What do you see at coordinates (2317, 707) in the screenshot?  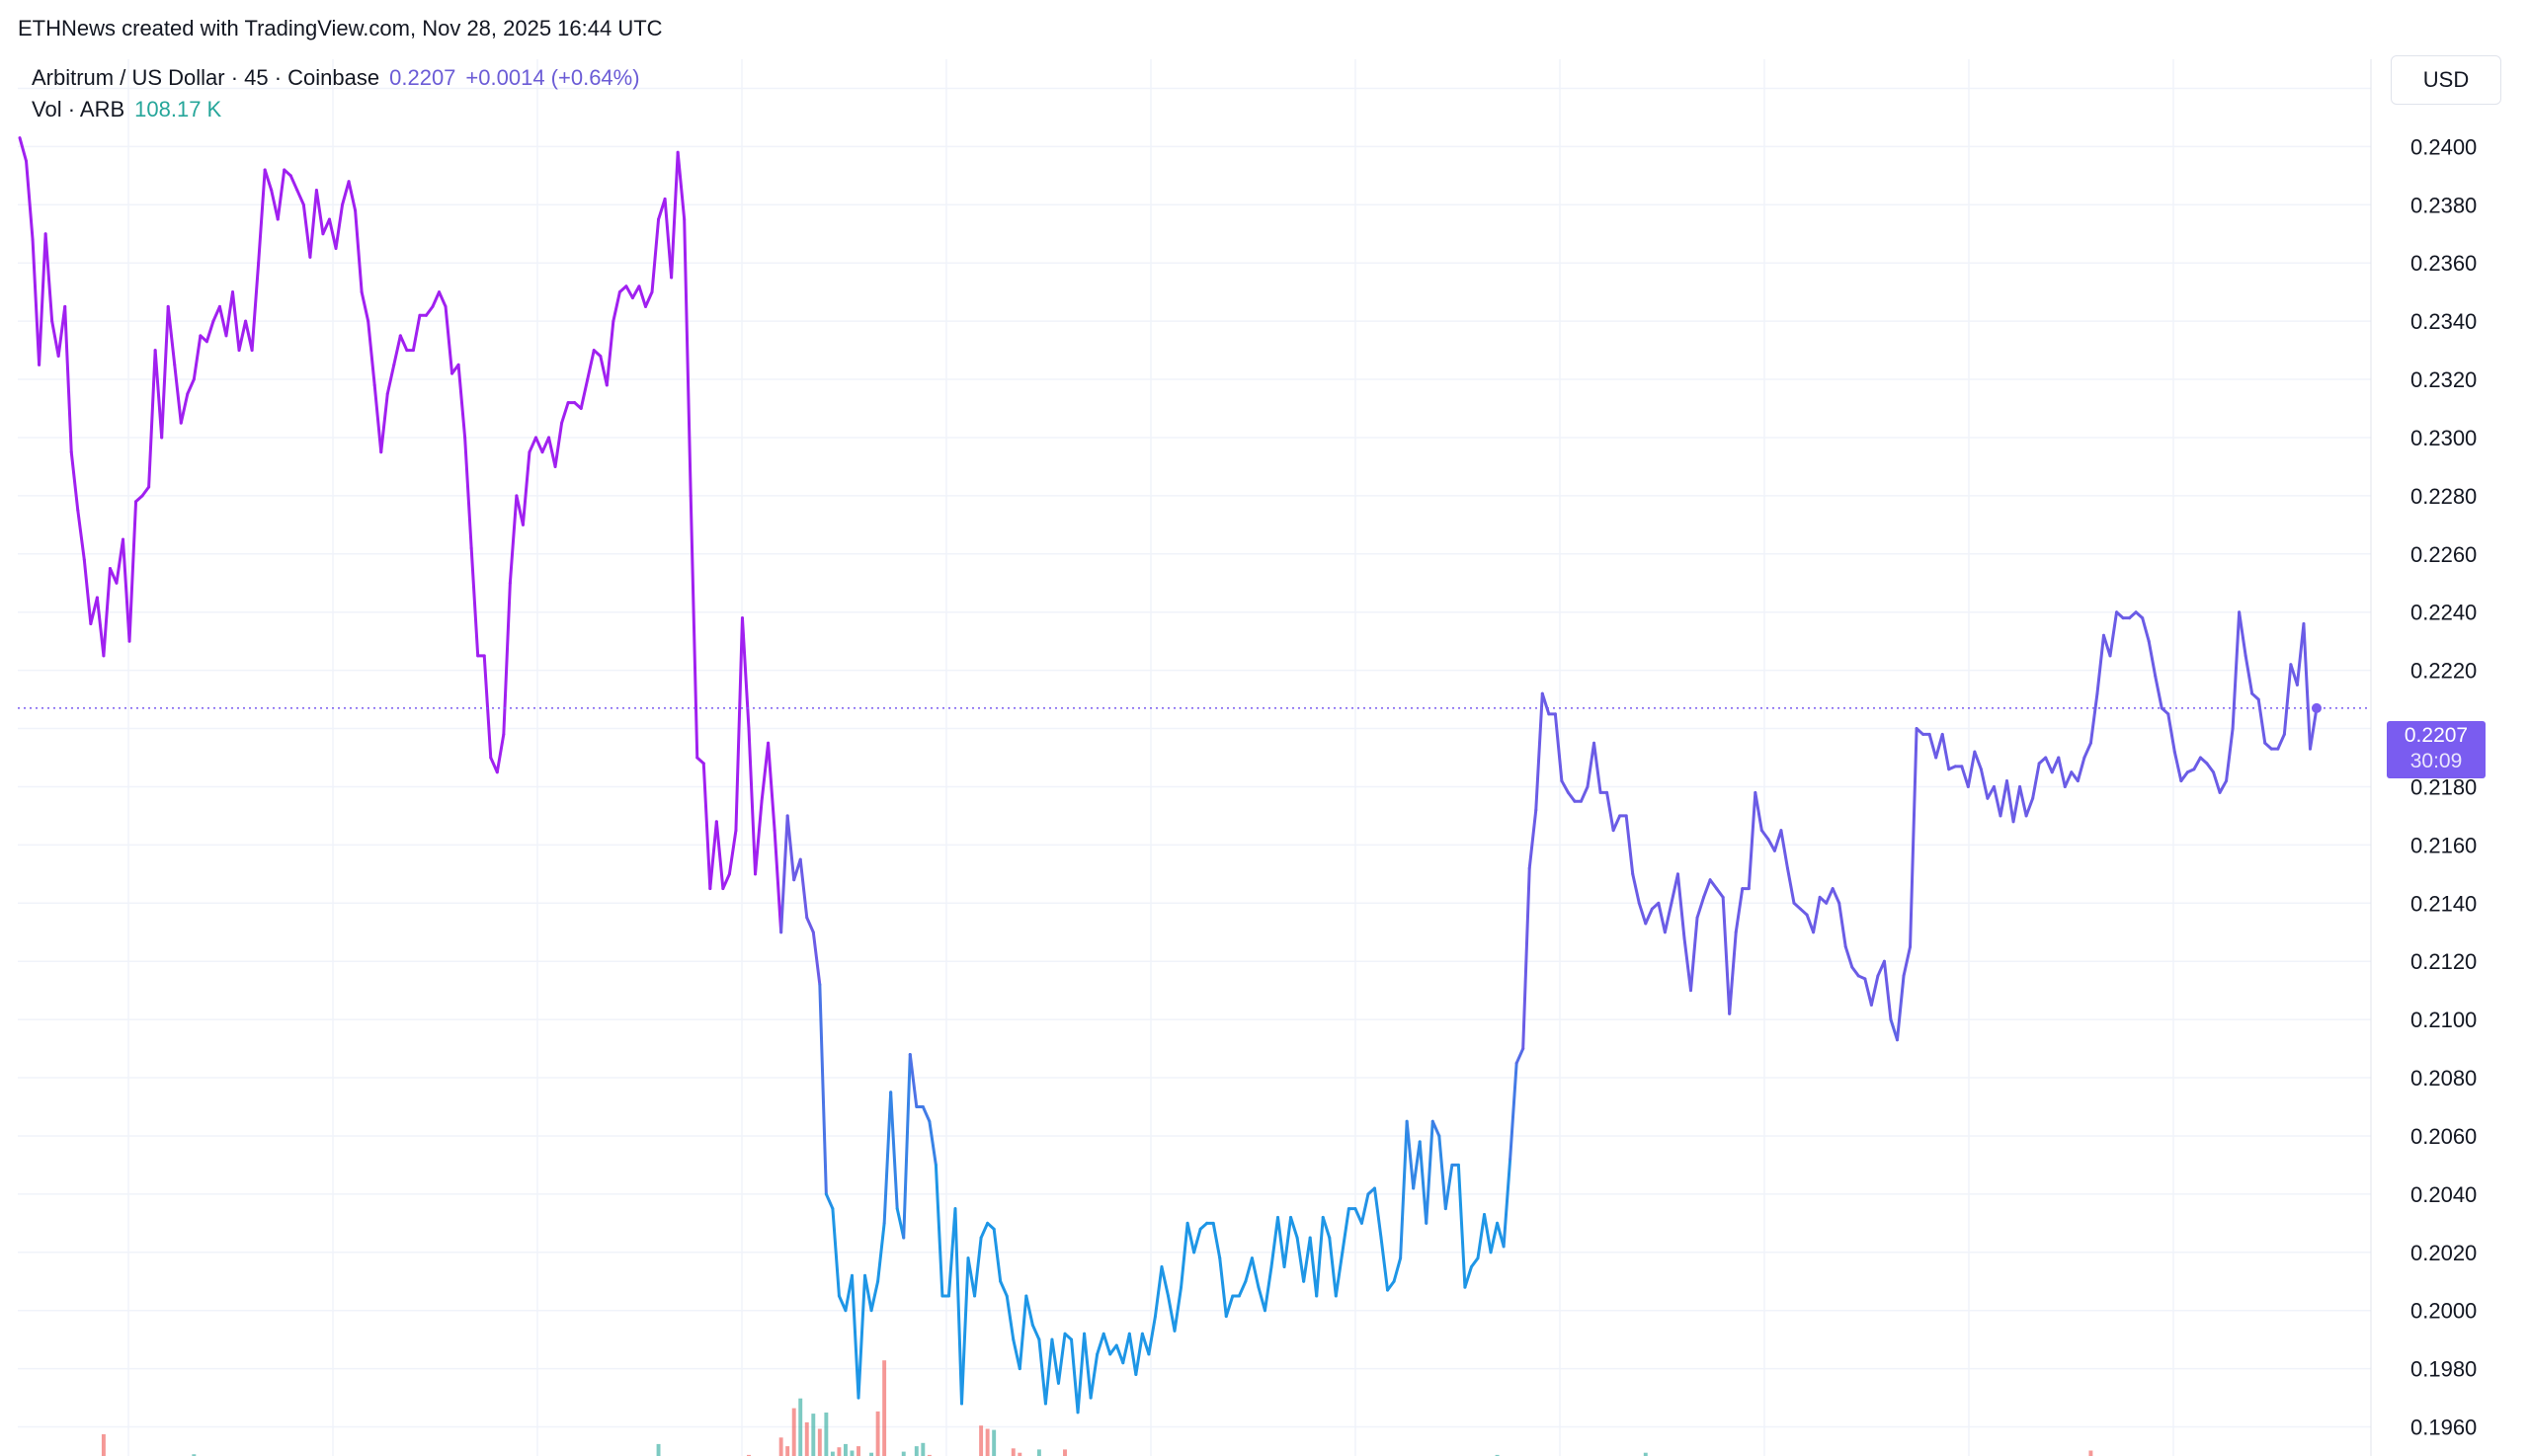 I see `last-price-dot` at bounding box center [2317, 707].